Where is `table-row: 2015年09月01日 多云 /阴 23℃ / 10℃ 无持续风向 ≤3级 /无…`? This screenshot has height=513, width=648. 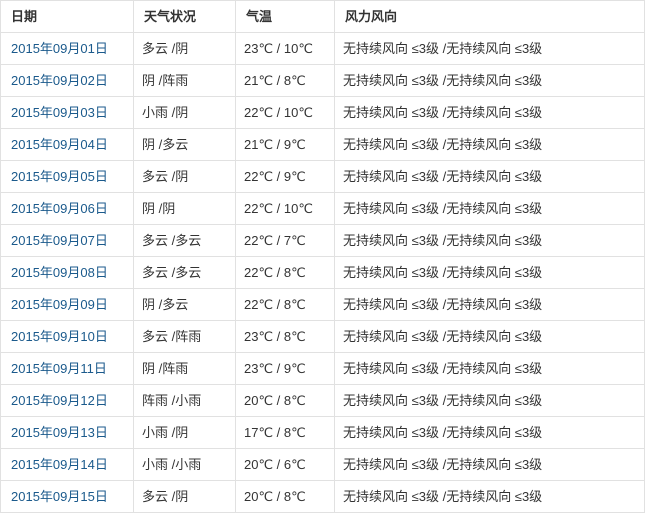
table-row: 2015年09月01日 多云 /阴 23℃ / 10℃ 无持续风向 ≤3级 /无… is located at coordinates (322, 48).